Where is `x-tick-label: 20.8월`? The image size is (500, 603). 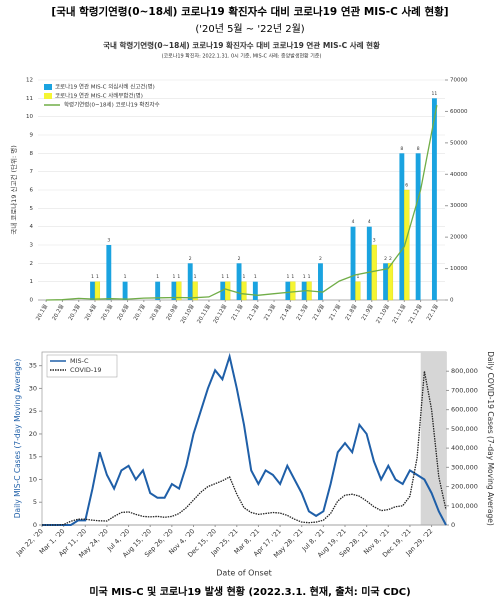
x-tick-label: 20.8월 is located at coordinates (156, 312).